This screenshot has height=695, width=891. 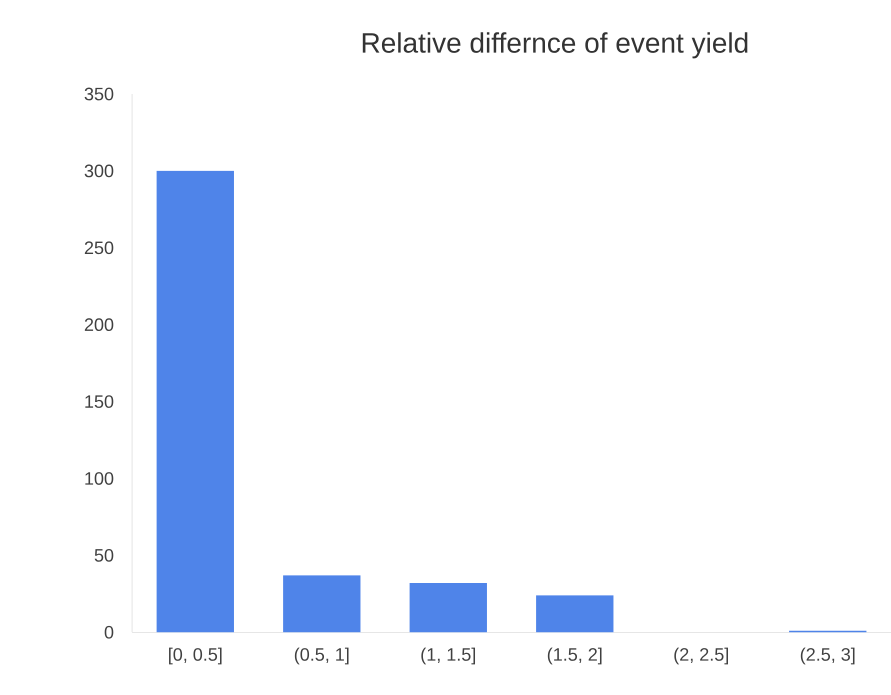 What do you see at coordinates (104, 555) in the screenshot?
I see `y-tick-label: 50` at bounding box center [104, 555].